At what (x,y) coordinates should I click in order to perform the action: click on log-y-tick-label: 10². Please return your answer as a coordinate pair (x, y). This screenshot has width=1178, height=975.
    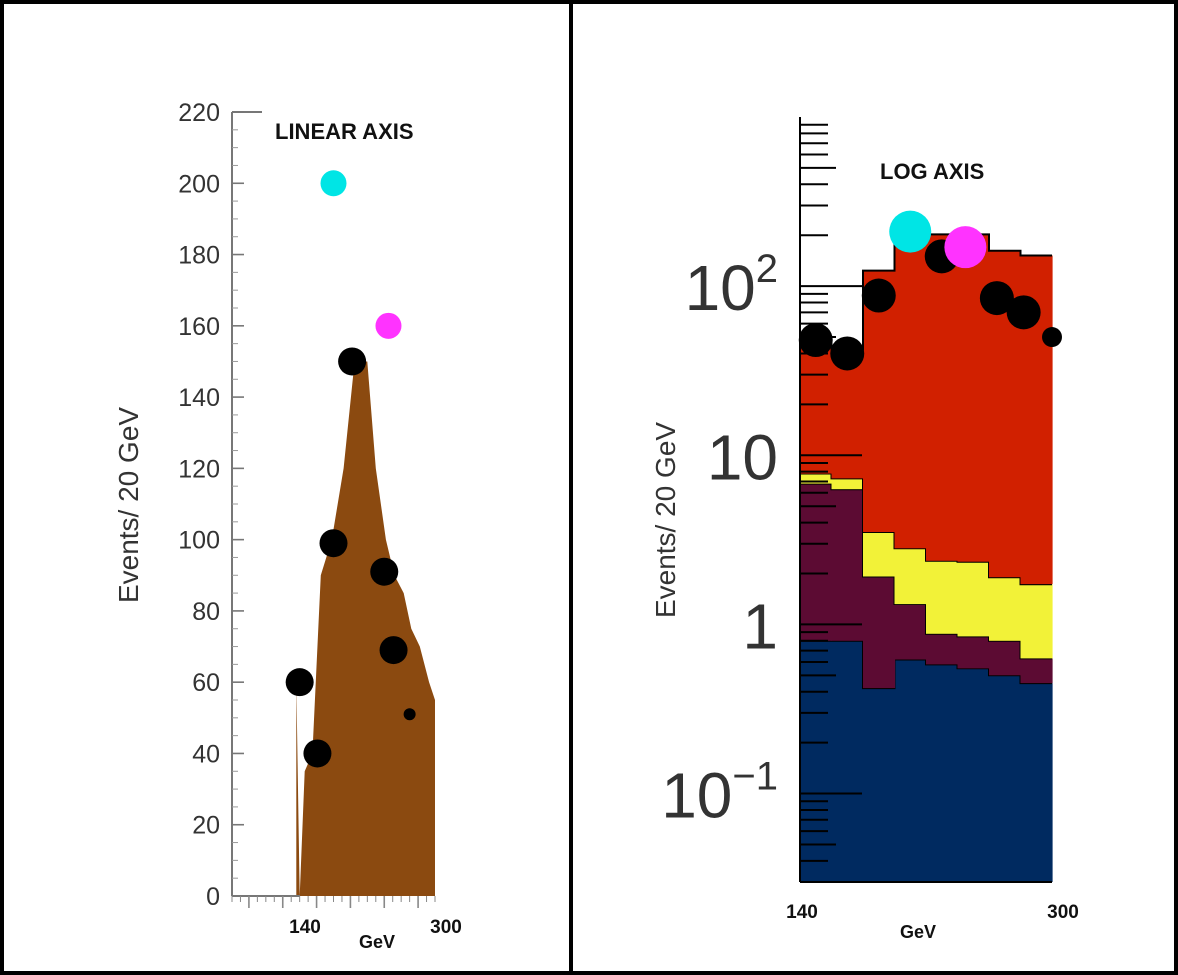
    Looking at the image, I should click on (731, 285).